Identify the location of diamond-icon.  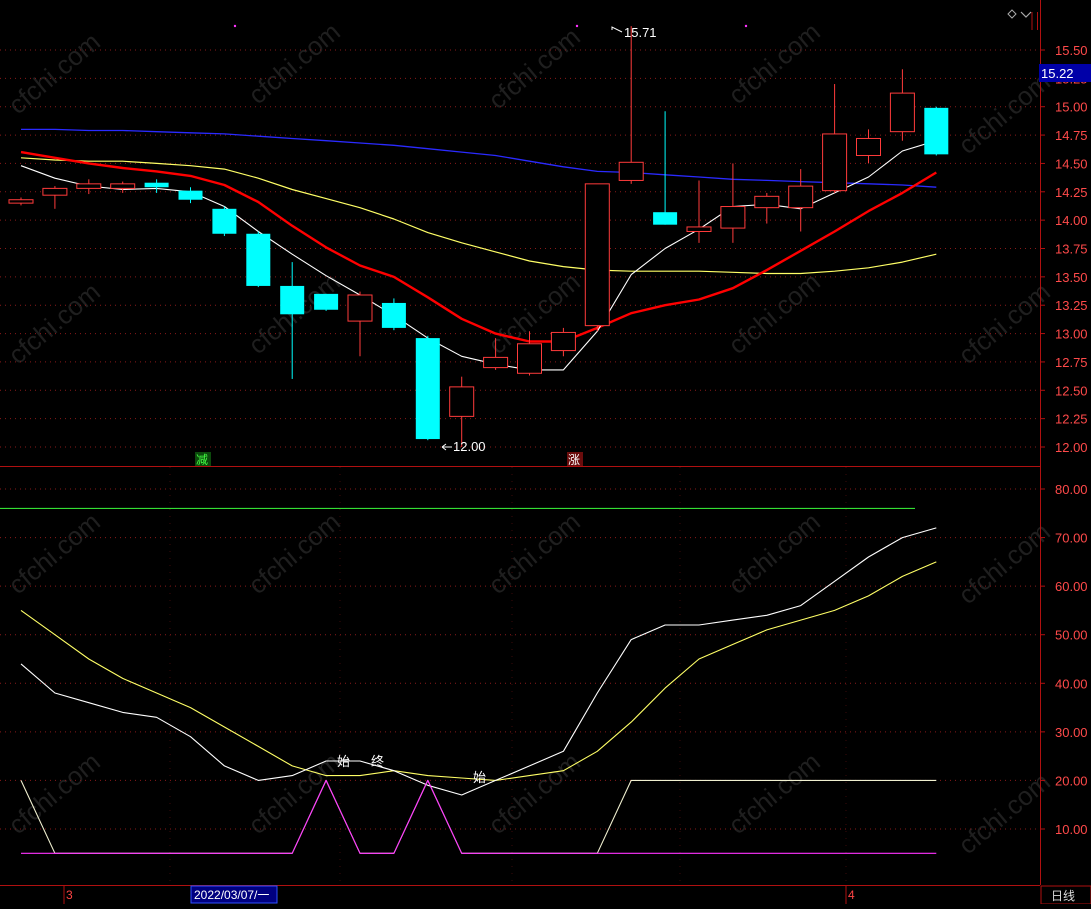
(1012, 14).